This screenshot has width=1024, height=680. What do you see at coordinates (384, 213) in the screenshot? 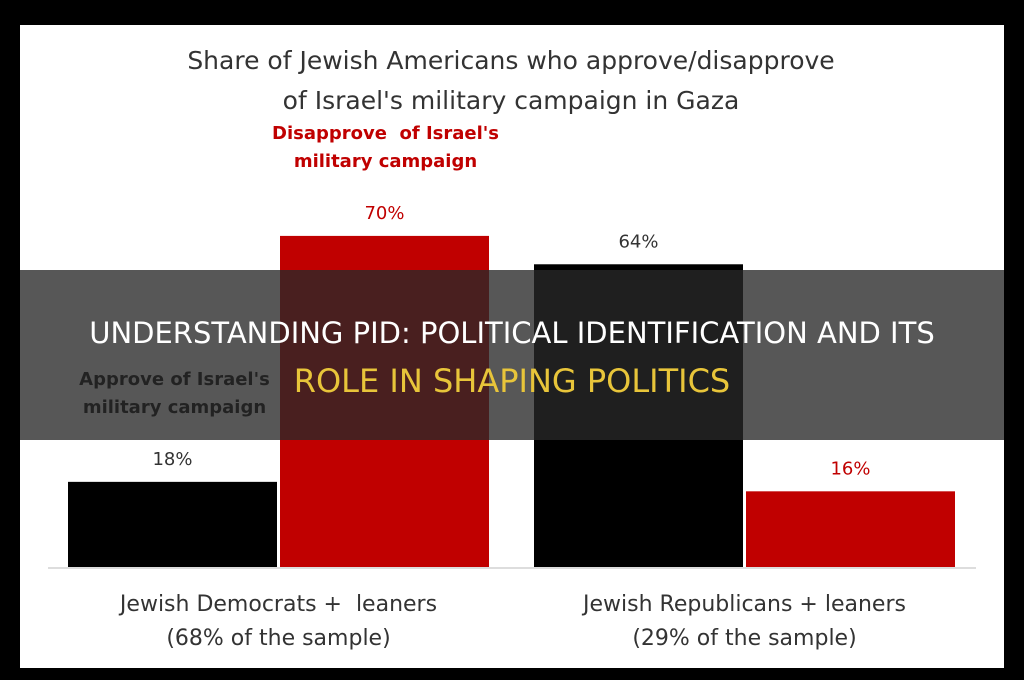
I see `data-label: 70%` at bounding box center [384, 213].